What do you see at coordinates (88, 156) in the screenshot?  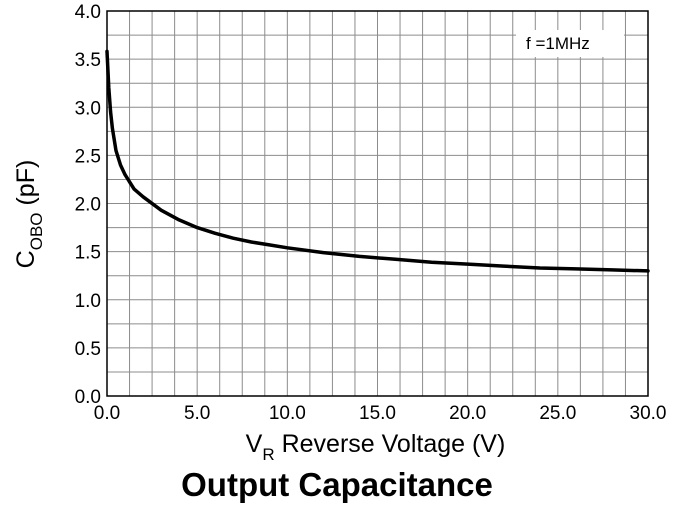 I see `y-tick-label: 2.5` at bounding box center [88, 156].